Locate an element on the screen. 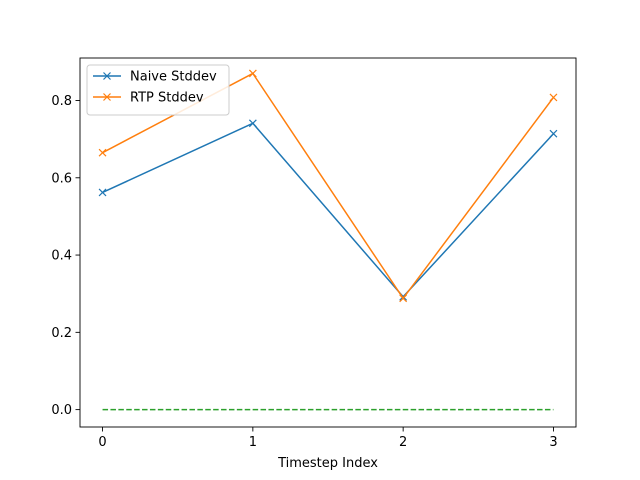 The width and height of the screenshot is (640, 480). legend-entry-1: RTP Stddev is located at coordinates (148, 98).